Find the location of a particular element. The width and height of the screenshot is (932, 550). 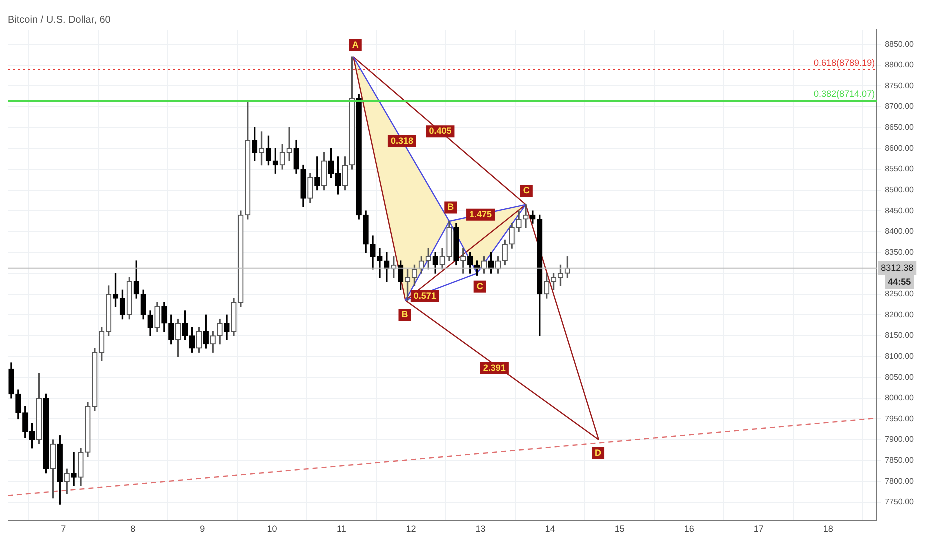

x-tick-label: 10 is located at coordinates (272, 529).